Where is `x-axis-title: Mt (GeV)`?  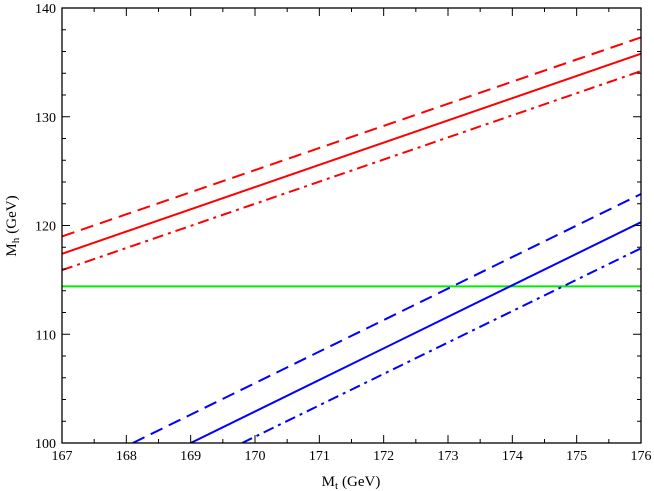 x-axis-title: Mt (GeV) is located at coordinates (351, 482).